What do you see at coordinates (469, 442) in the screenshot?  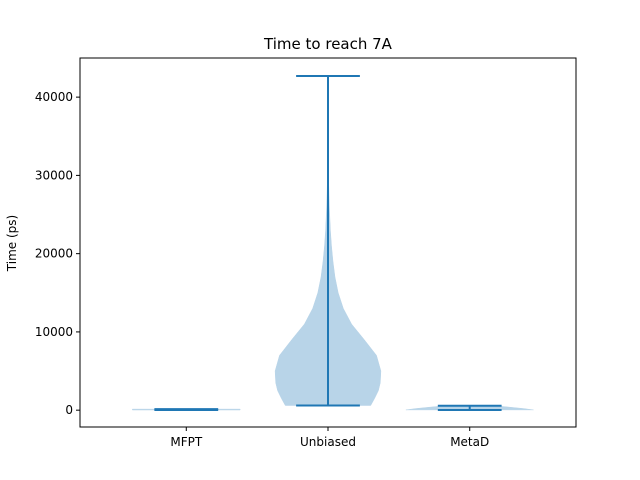 I see `x-tick-label: MetaD` at bounding box center [469, 442].